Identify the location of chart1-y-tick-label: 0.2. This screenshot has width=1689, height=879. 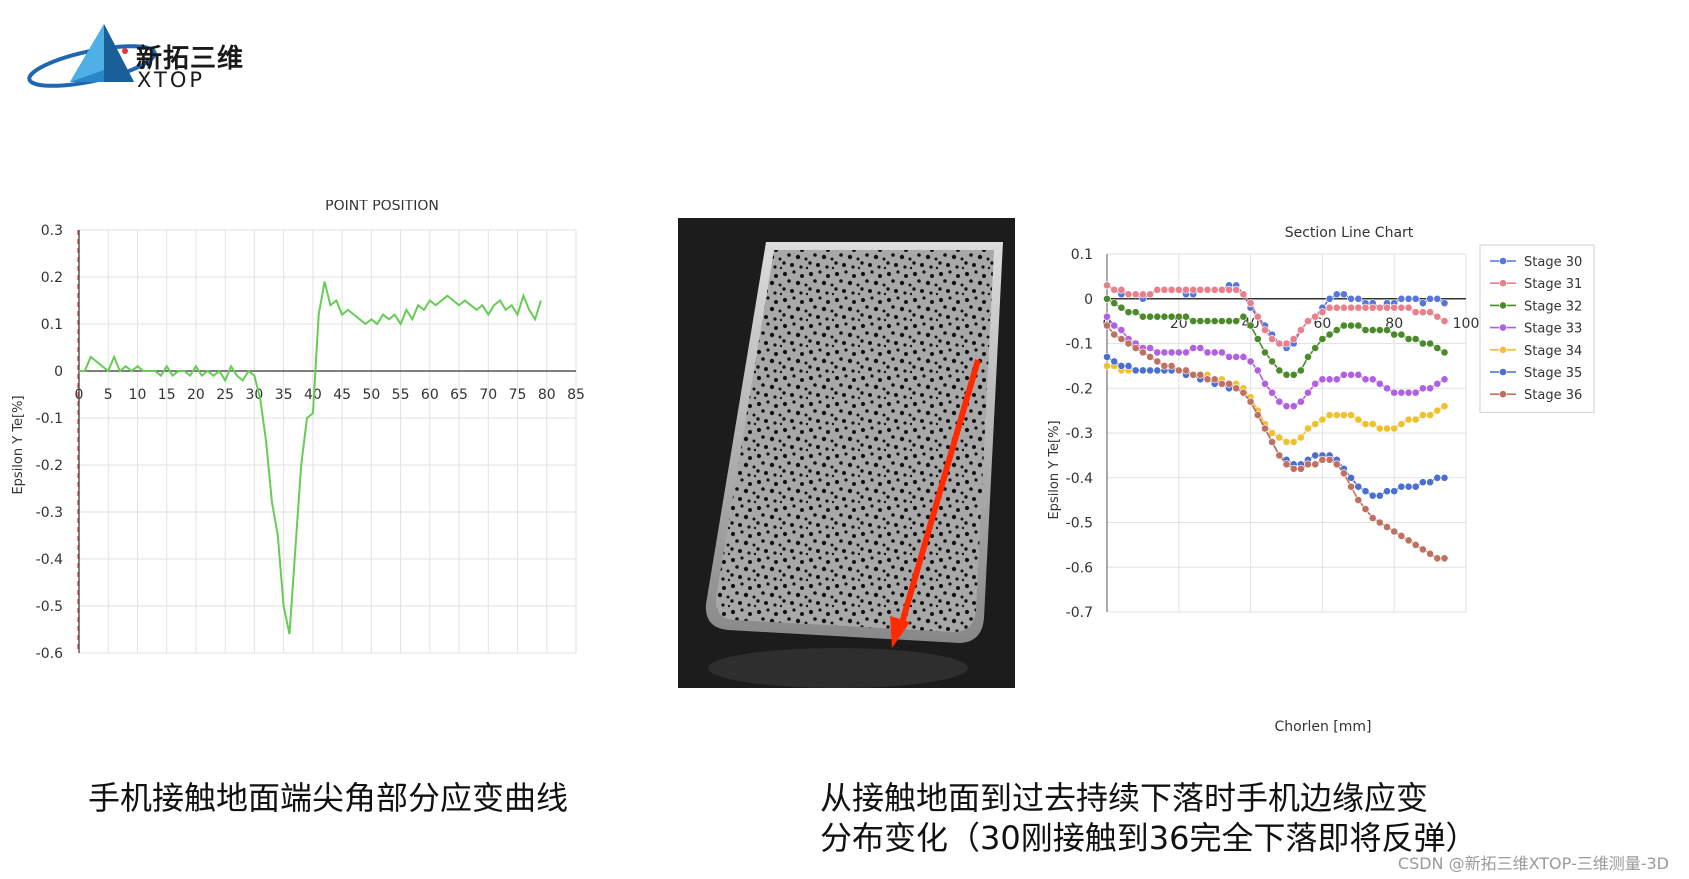
(52, 278).